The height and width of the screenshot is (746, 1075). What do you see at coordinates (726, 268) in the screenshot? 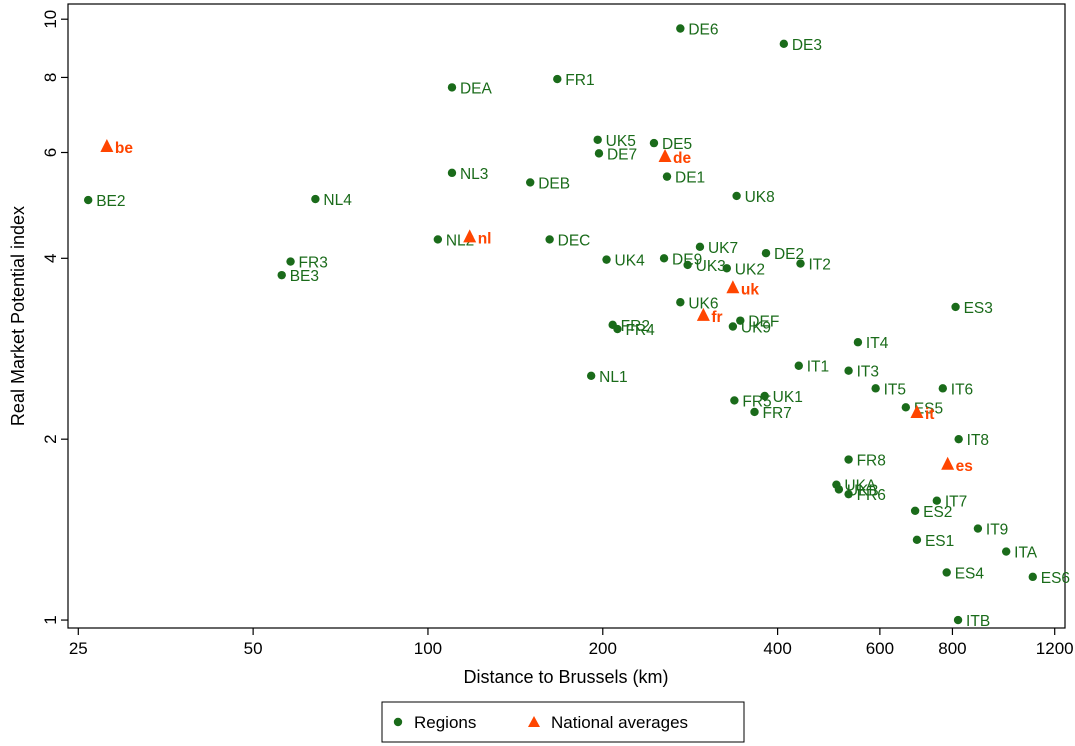
I see `region-point-uk2` at bounding box center [726, 268].